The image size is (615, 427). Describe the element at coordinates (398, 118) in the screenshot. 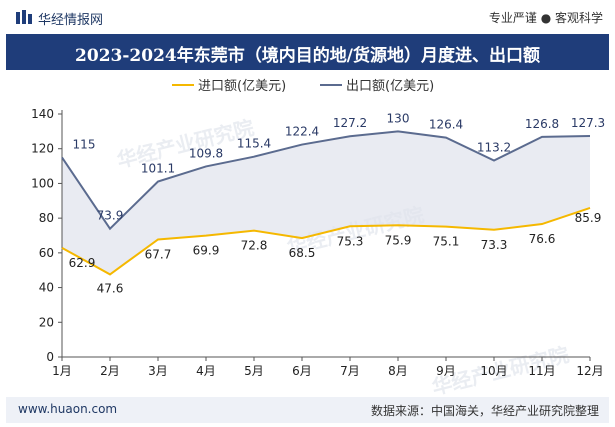

I see `data-label-export: 130` at that location.